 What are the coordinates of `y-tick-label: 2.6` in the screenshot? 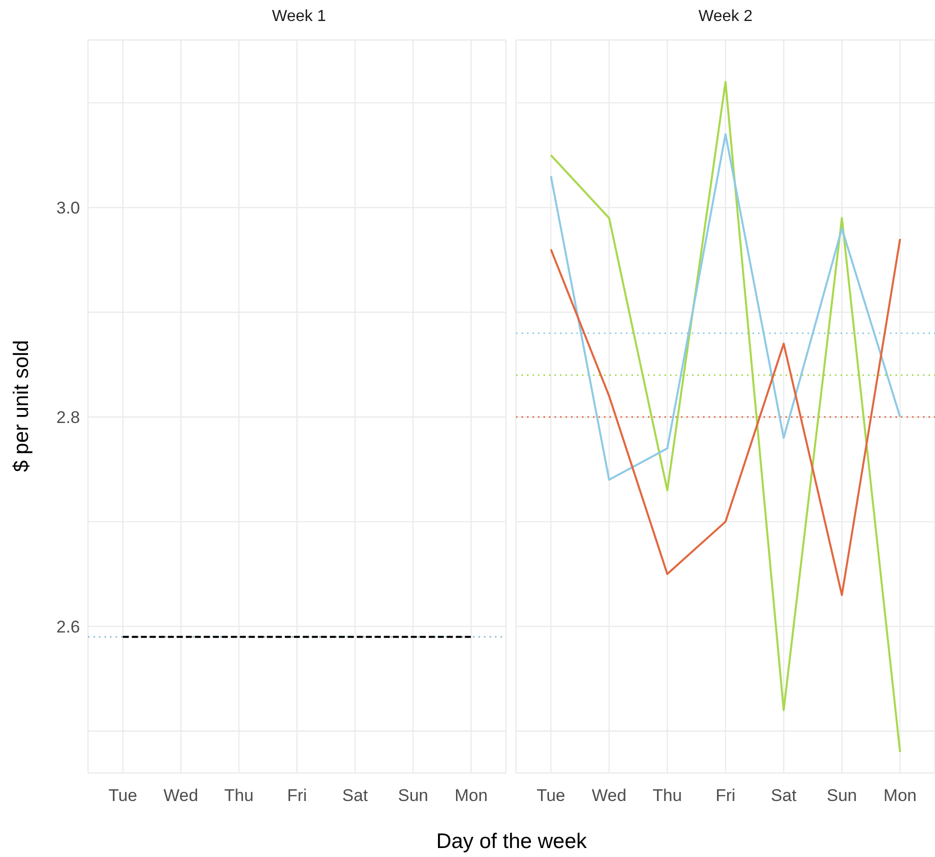 It's located at (68, 626).